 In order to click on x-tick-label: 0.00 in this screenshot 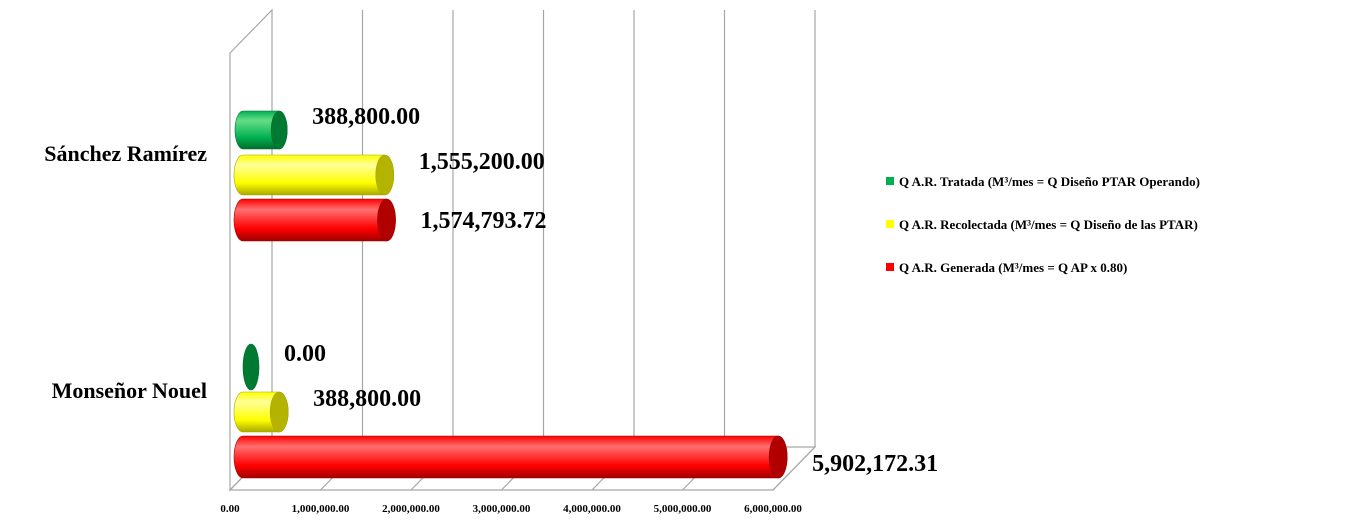, I will do `click(230, 509)`.